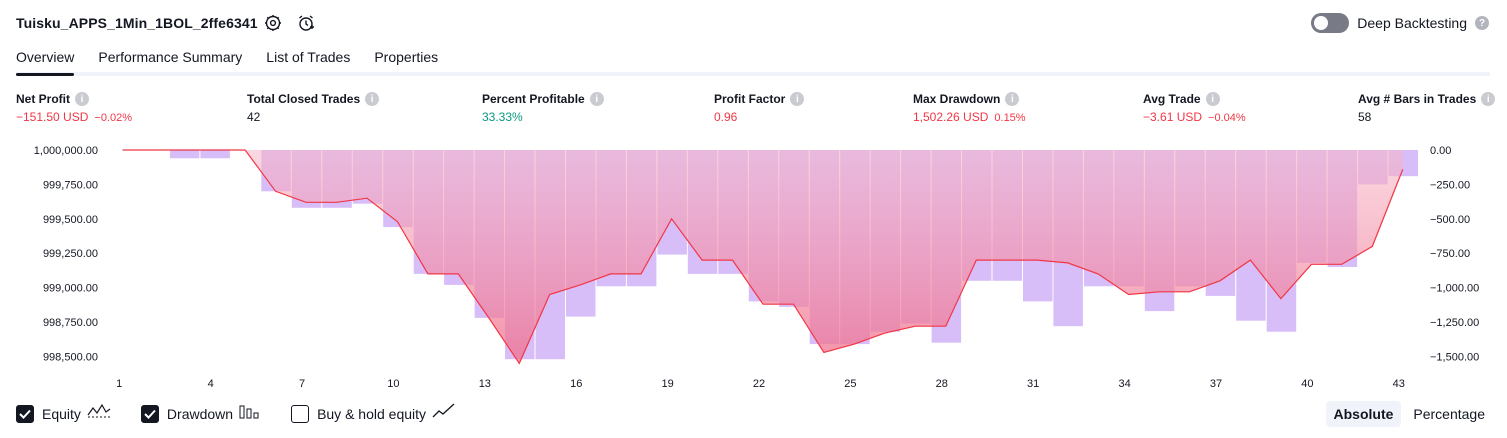 The height and width of the screenshot is (438, 1507). Describe the element at coordinates (1363, 414) in the screenshot. I see `absolute-button: Absolute` at that location.